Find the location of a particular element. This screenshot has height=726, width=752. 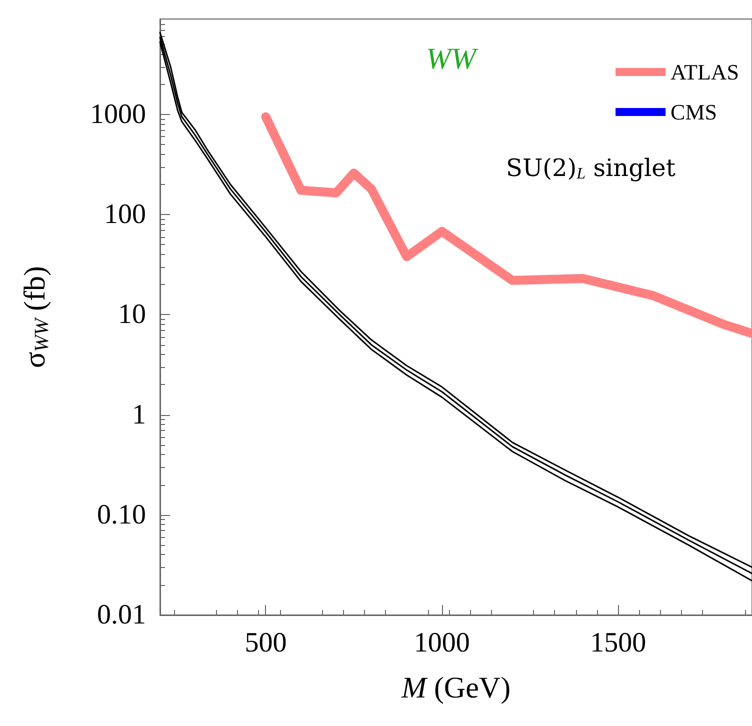

y-tick-label: 100 is located at coordinates (125, 214).